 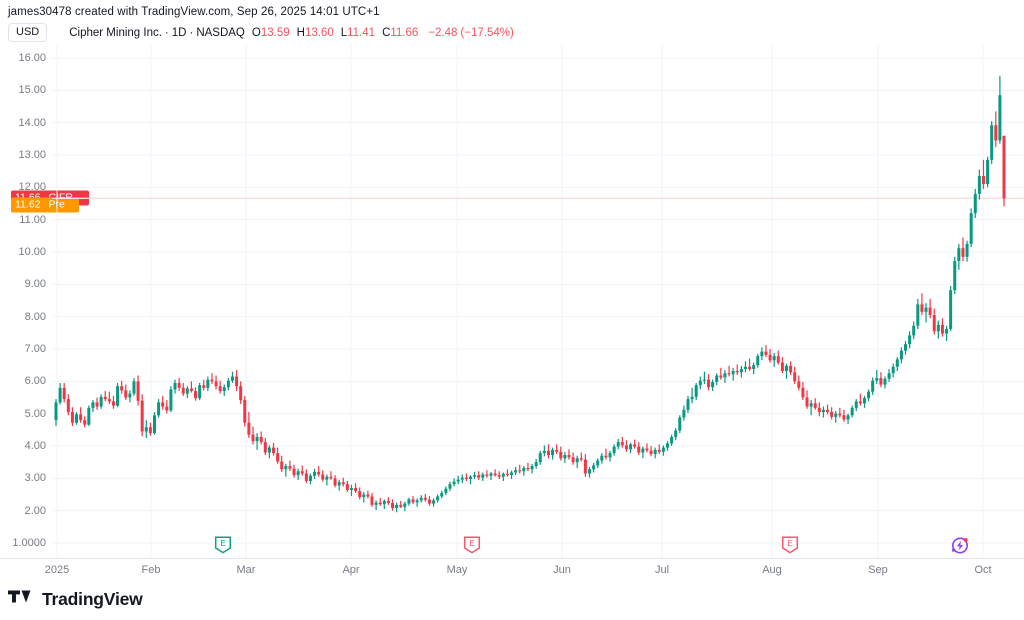 What do you see at coordinates (28, 33) in the screenshot?
I see `currency-badge: USD` at bounding box center [28, 33].